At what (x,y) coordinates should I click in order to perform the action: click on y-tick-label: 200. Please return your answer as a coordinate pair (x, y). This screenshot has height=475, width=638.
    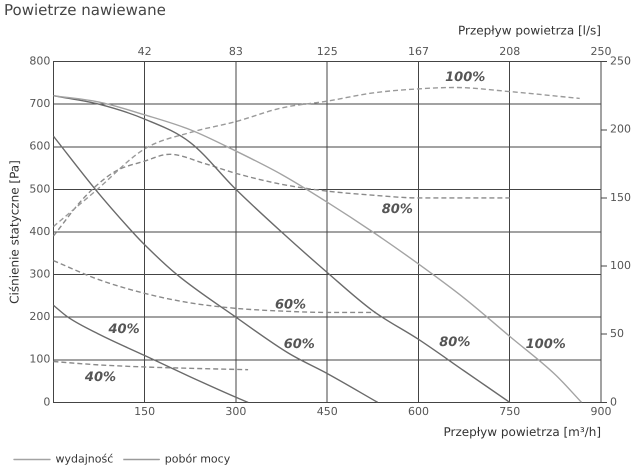
    Looking at the image, I should click on (39, 317).